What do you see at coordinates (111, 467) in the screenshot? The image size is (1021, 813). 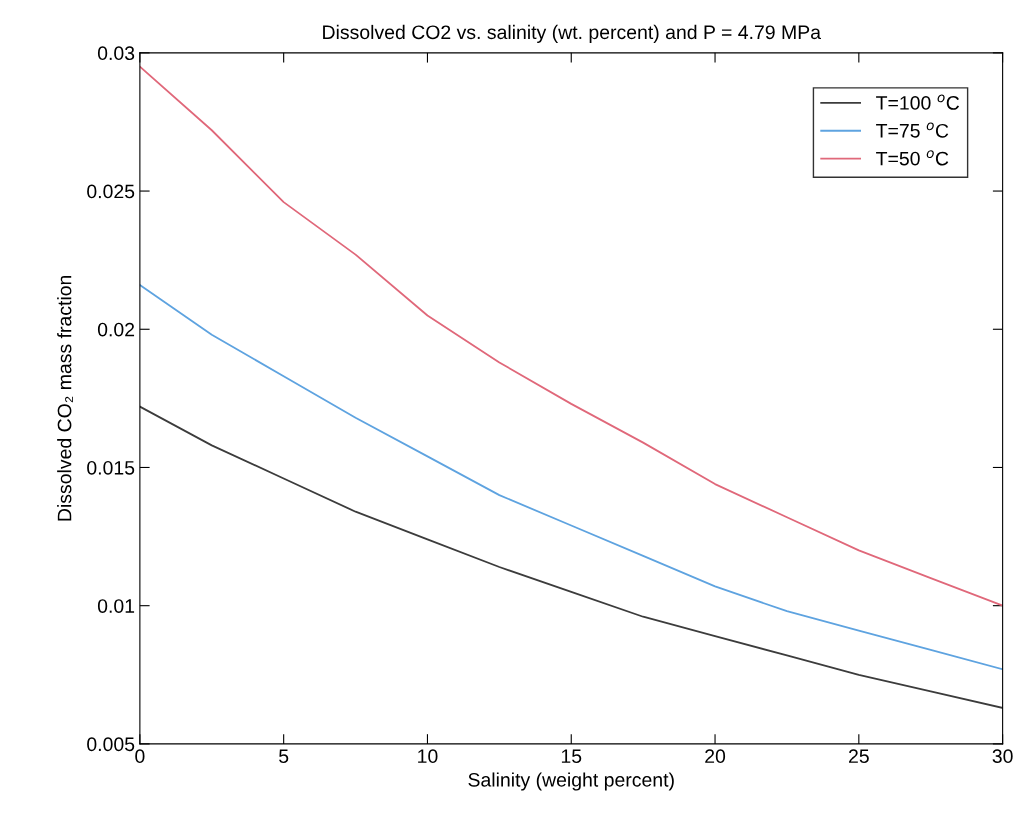 I see `y-tick-label: 0.015` at bounding box center [111, 467].